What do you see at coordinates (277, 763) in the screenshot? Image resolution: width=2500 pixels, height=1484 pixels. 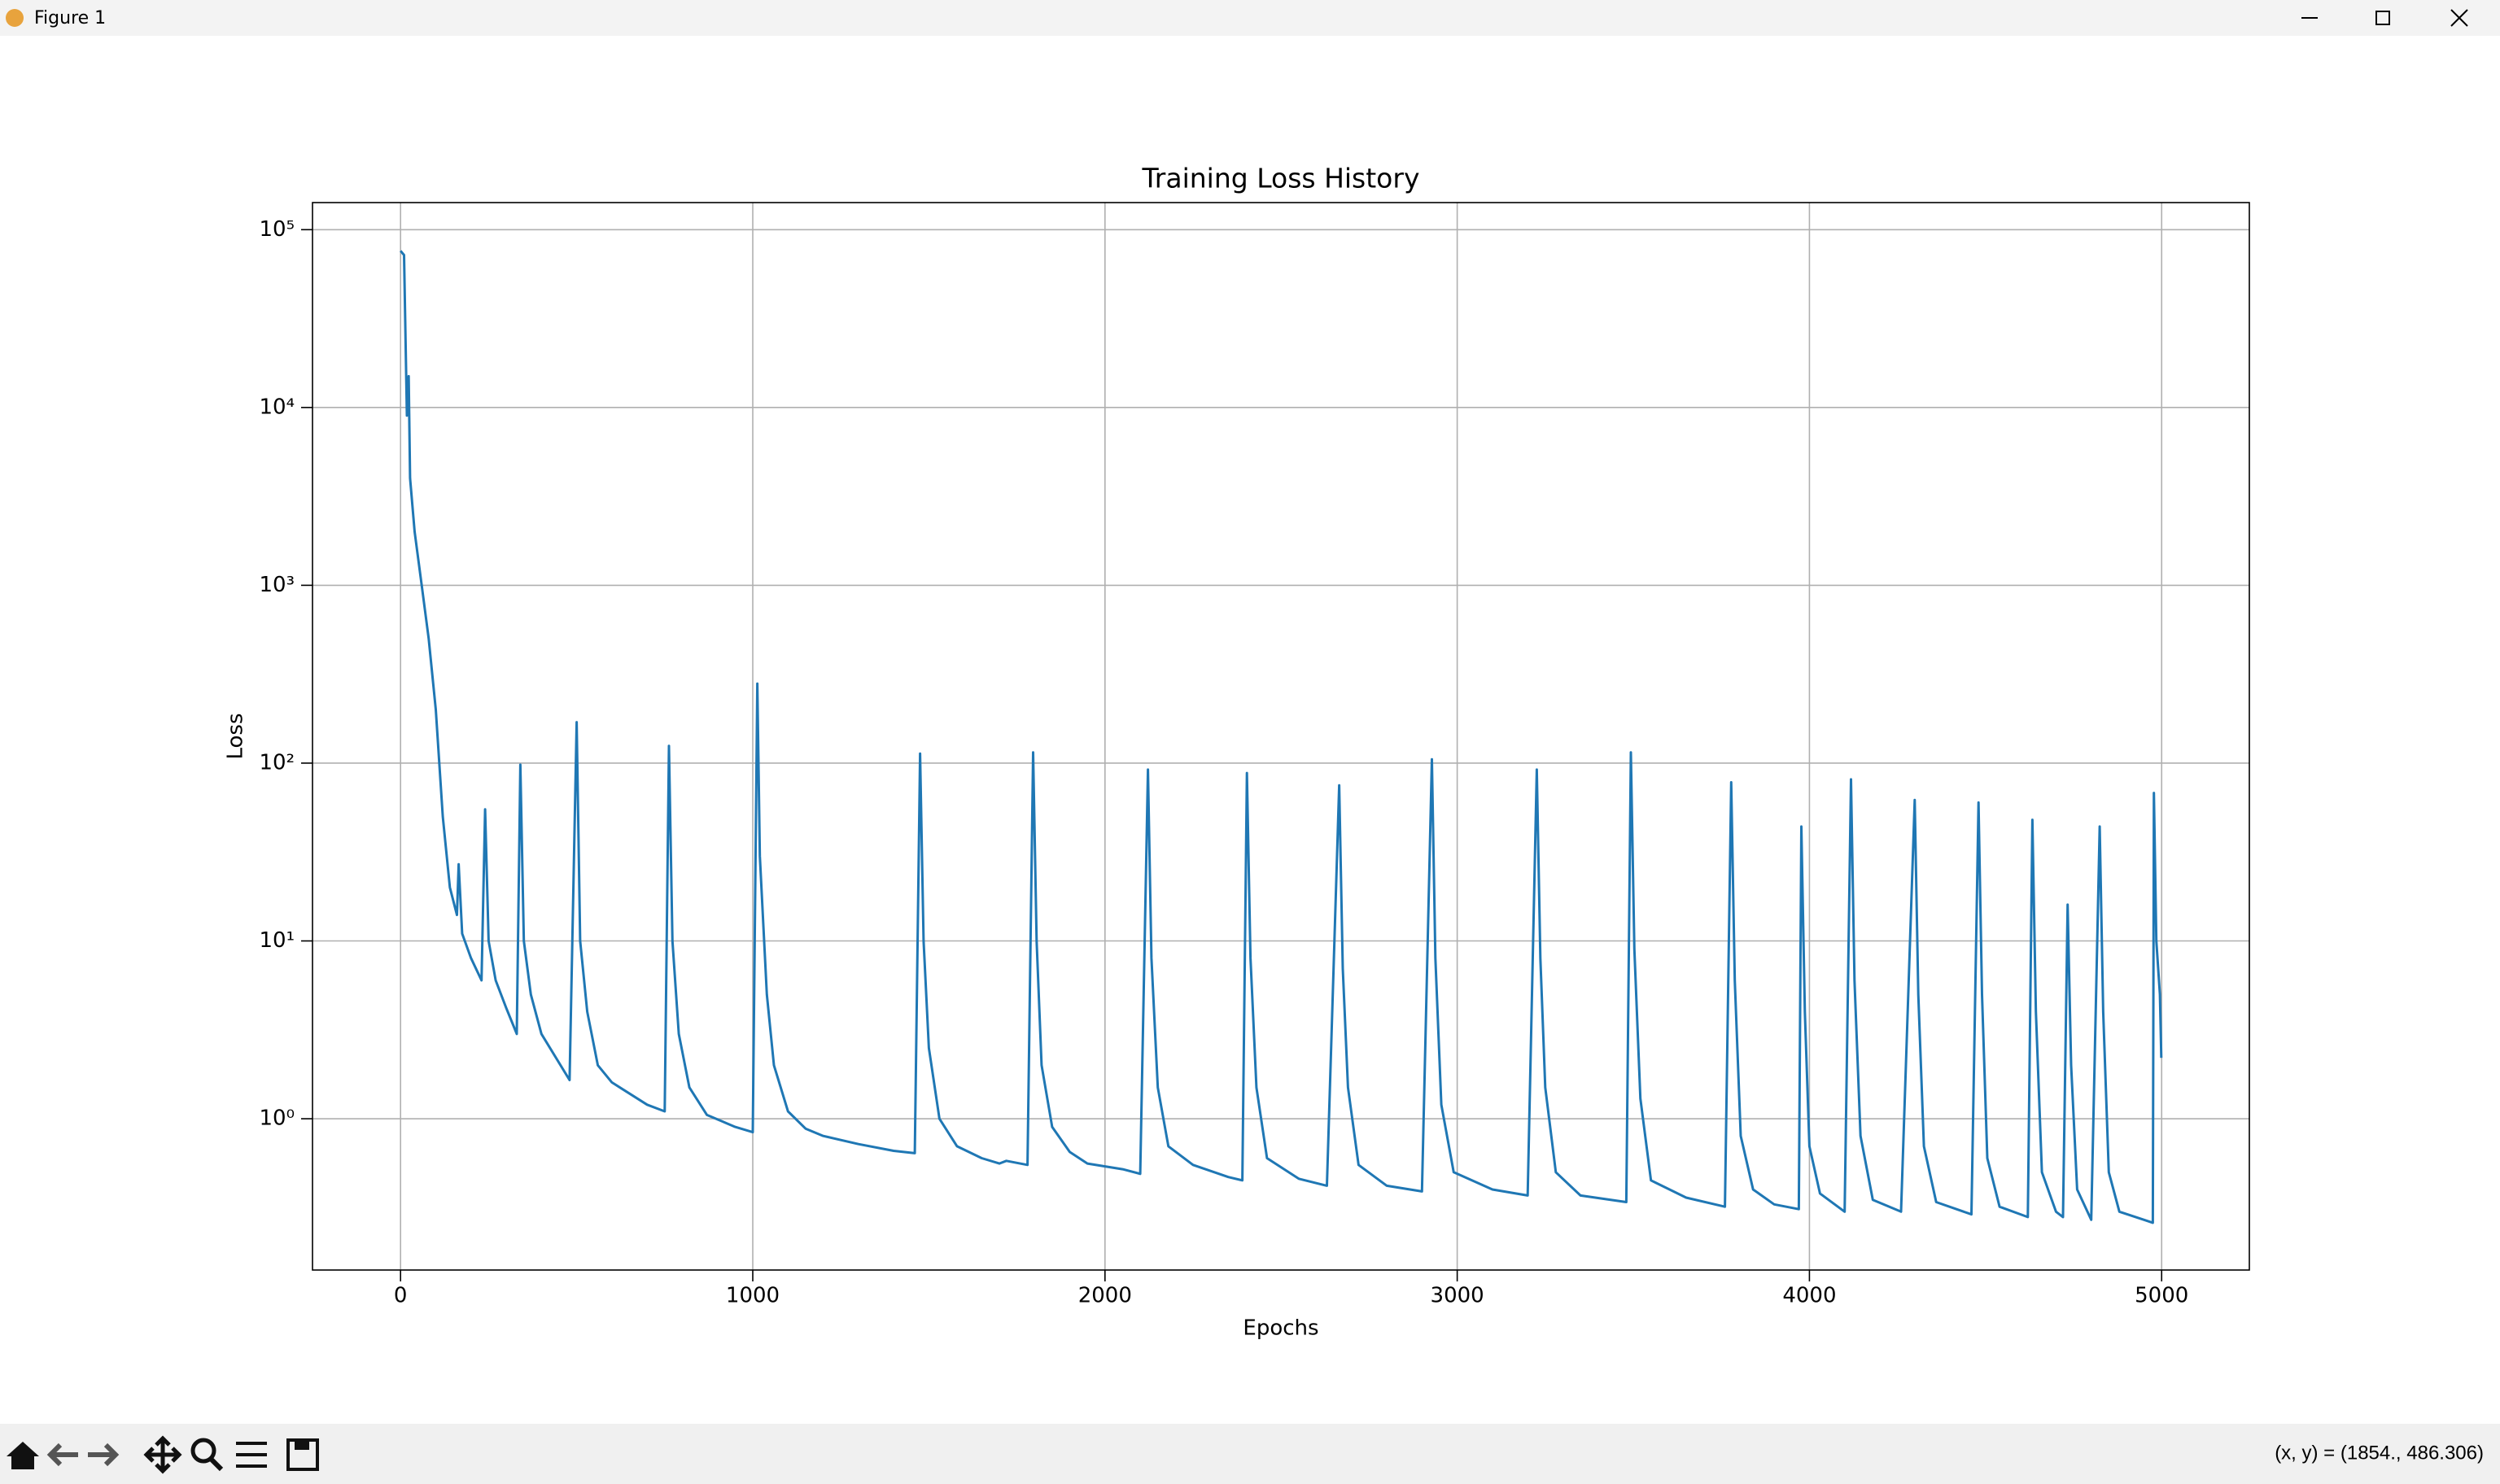 I see `y-tick-label: 10²` at bounding box center [277, 763].